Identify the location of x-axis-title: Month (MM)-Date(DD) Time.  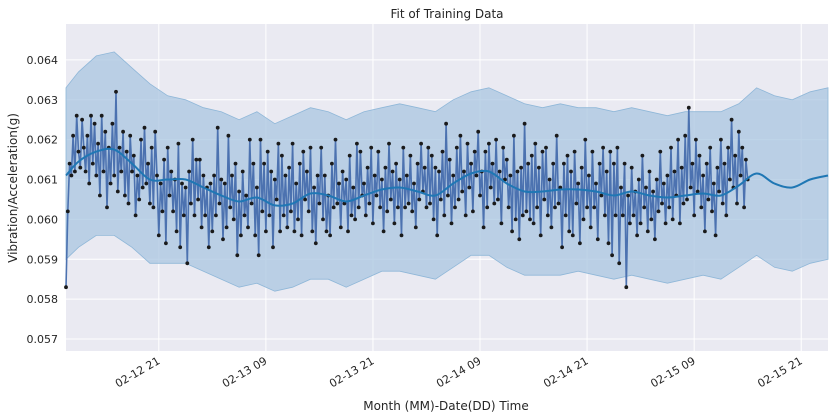
(446, 406).